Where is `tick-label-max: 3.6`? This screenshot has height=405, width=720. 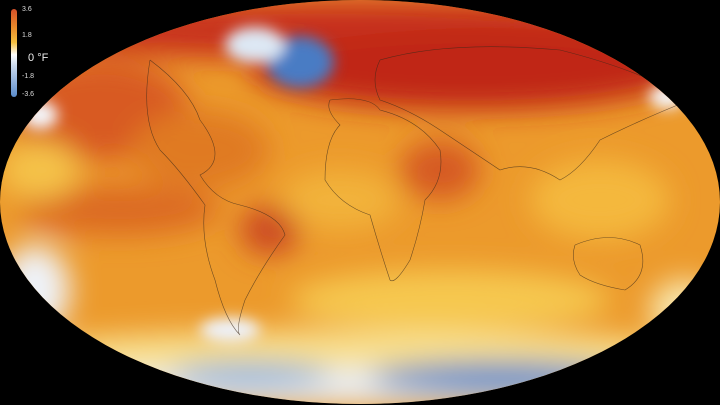
tick-label-max: 3.6 is located at coordinates (27, 9).